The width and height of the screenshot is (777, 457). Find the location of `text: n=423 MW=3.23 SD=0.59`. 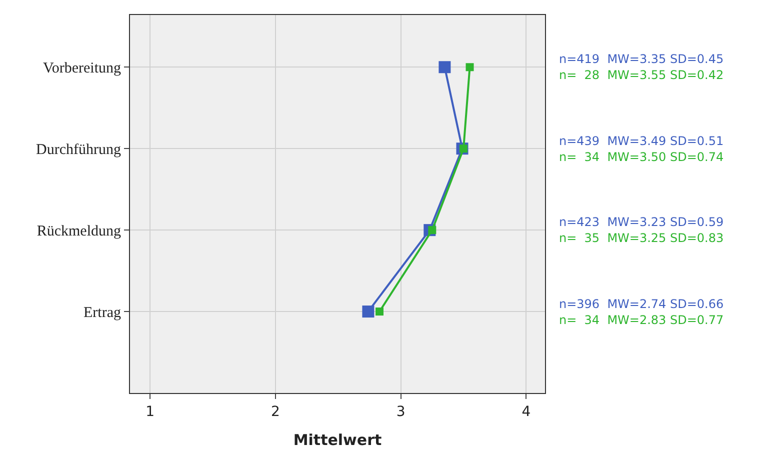

text: n=423 MW=3.23 SD=0.59 is located at coordinates (641, 222).